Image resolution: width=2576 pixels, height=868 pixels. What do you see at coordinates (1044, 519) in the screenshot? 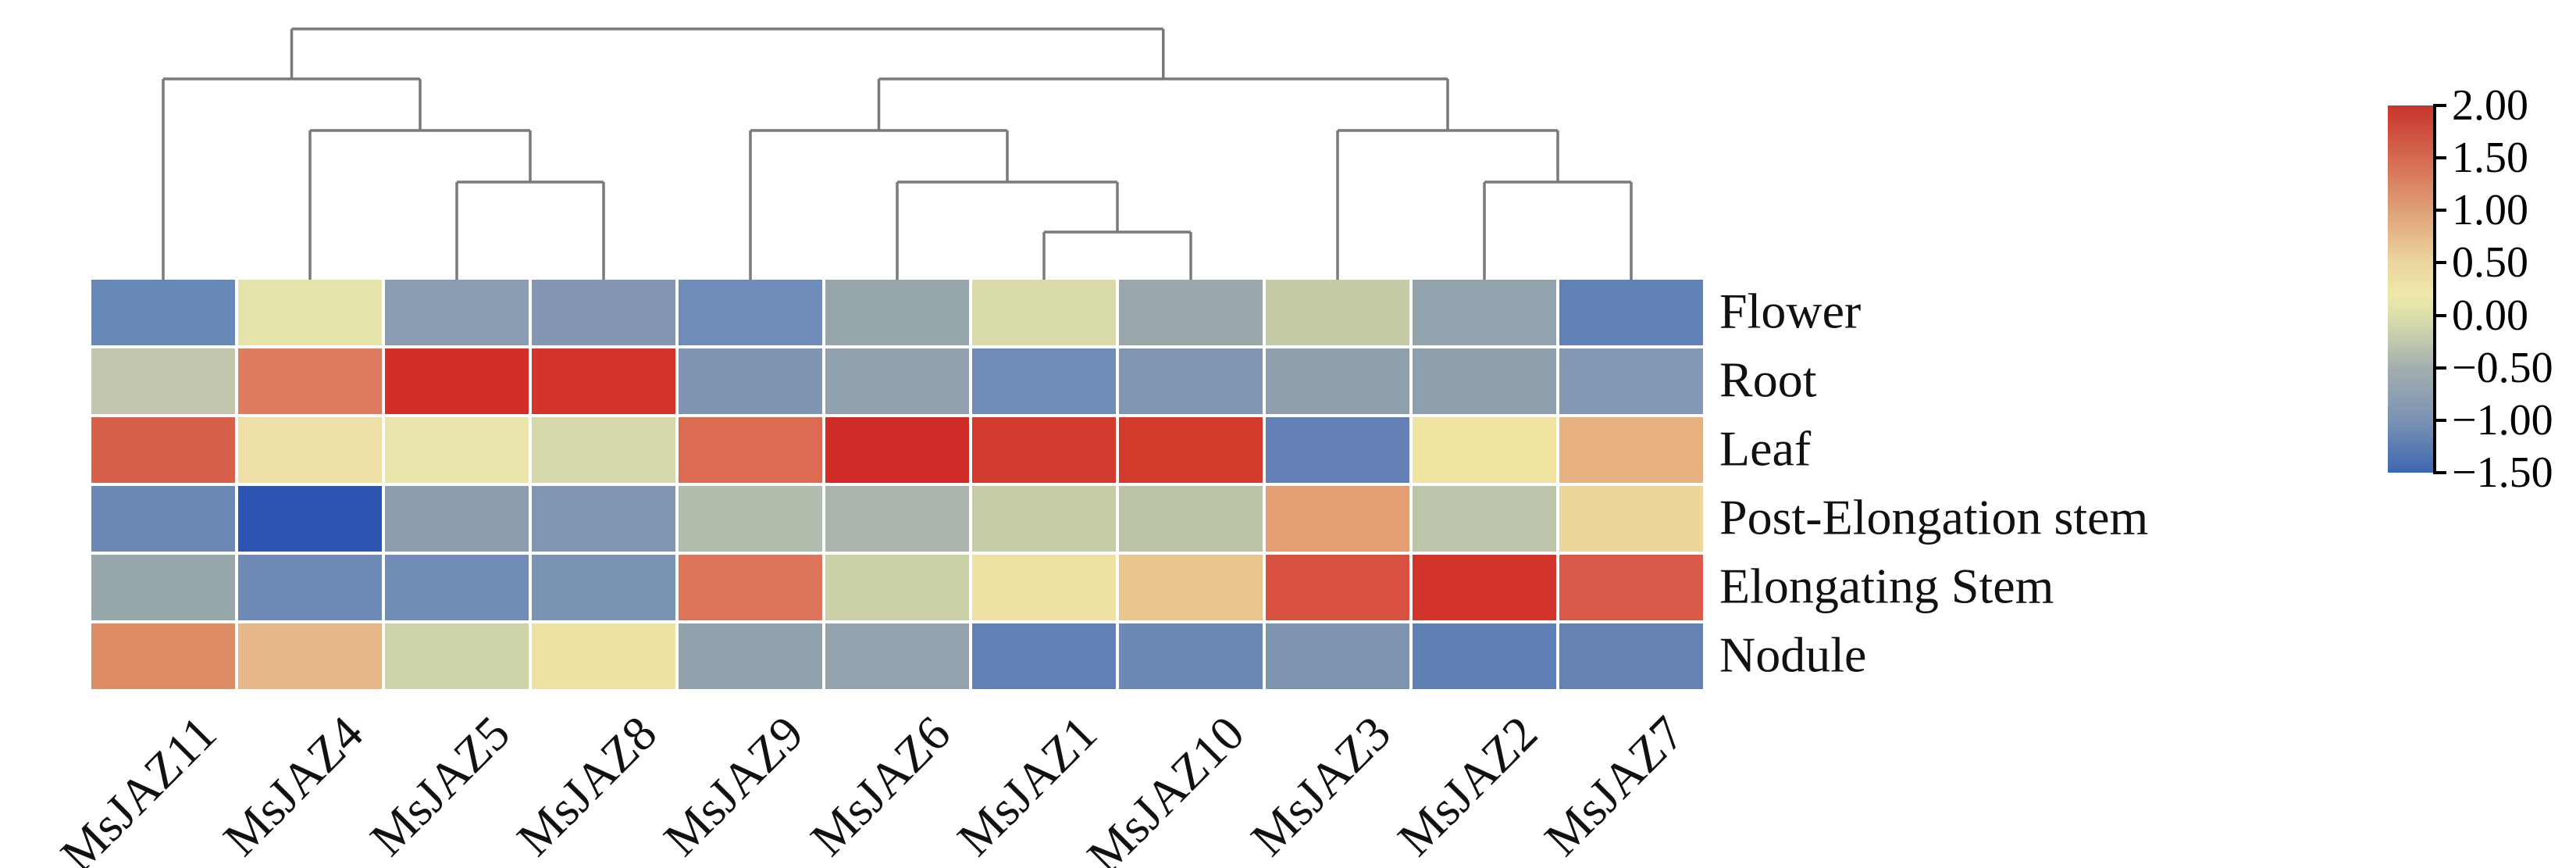
I see `heatmap-cell-post-elongation-stem-msjaz1` at bounding box center [1044, 519].